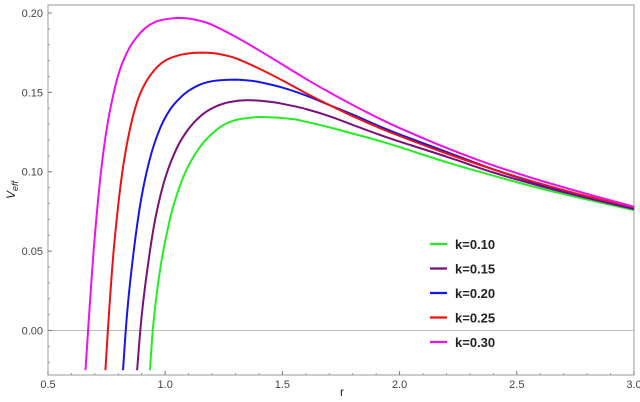 The height and width of the screenshot is (402, 640). What do you see at coordinates (282, 385) in the screenshot?
I see `x-tick-label: 1.5` at bounding box center [282, 385].